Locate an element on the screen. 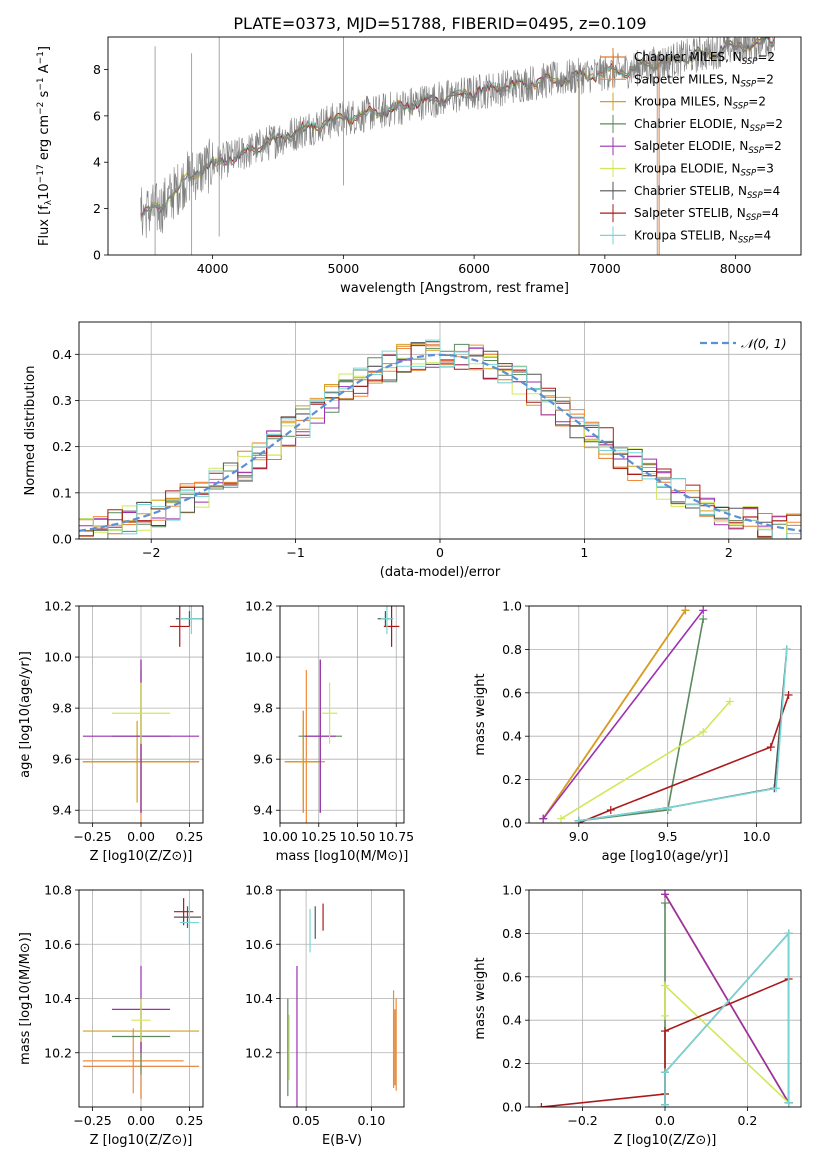 The image size is (819, 1170). errorbar-salpeter-miles is located at coordinates (133, 1061).